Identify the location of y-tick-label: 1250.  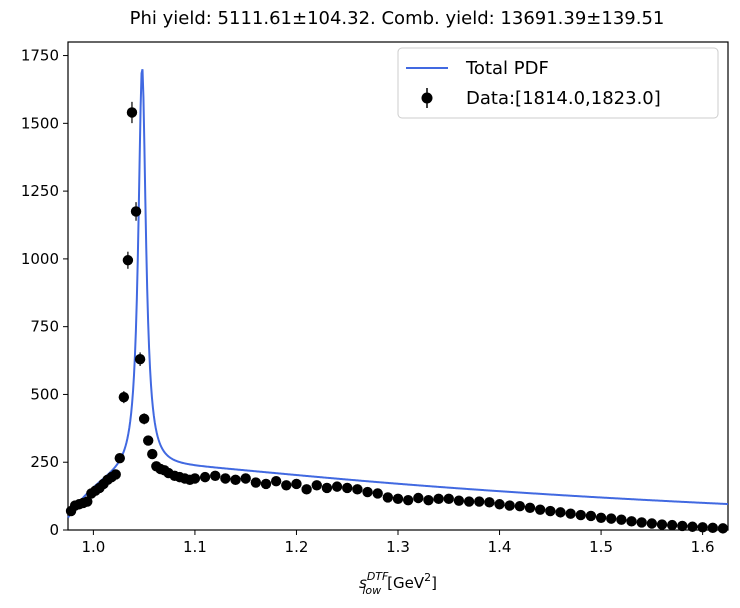
(40, 191).